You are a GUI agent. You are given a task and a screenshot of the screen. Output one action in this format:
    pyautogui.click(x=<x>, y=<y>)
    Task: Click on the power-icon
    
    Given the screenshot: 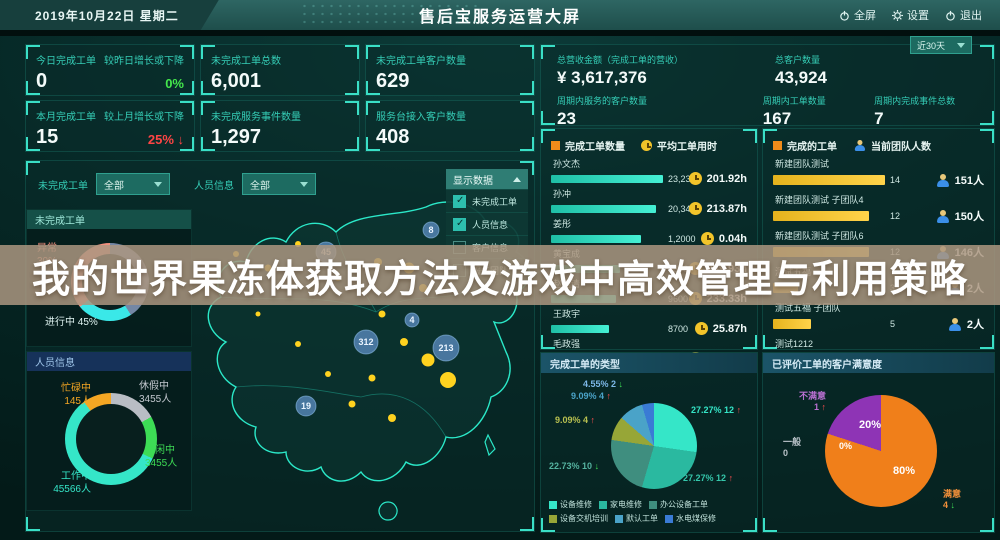 What is the action you would take?
    pyautogui.click(x=950, y=15)
    